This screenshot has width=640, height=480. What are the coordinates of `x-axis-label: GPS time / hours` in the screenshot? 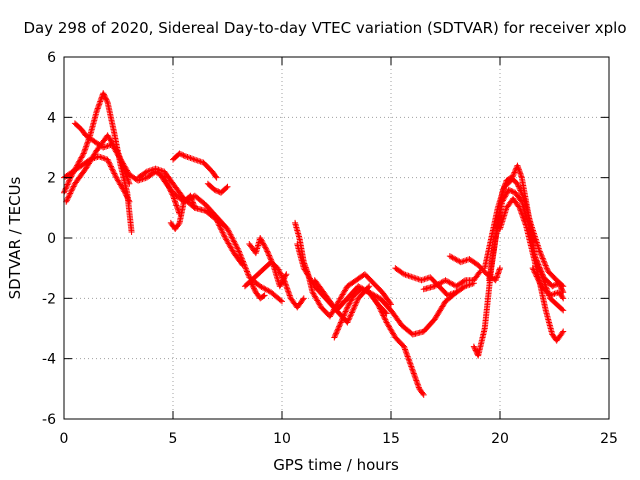 It's located at (336, 465).